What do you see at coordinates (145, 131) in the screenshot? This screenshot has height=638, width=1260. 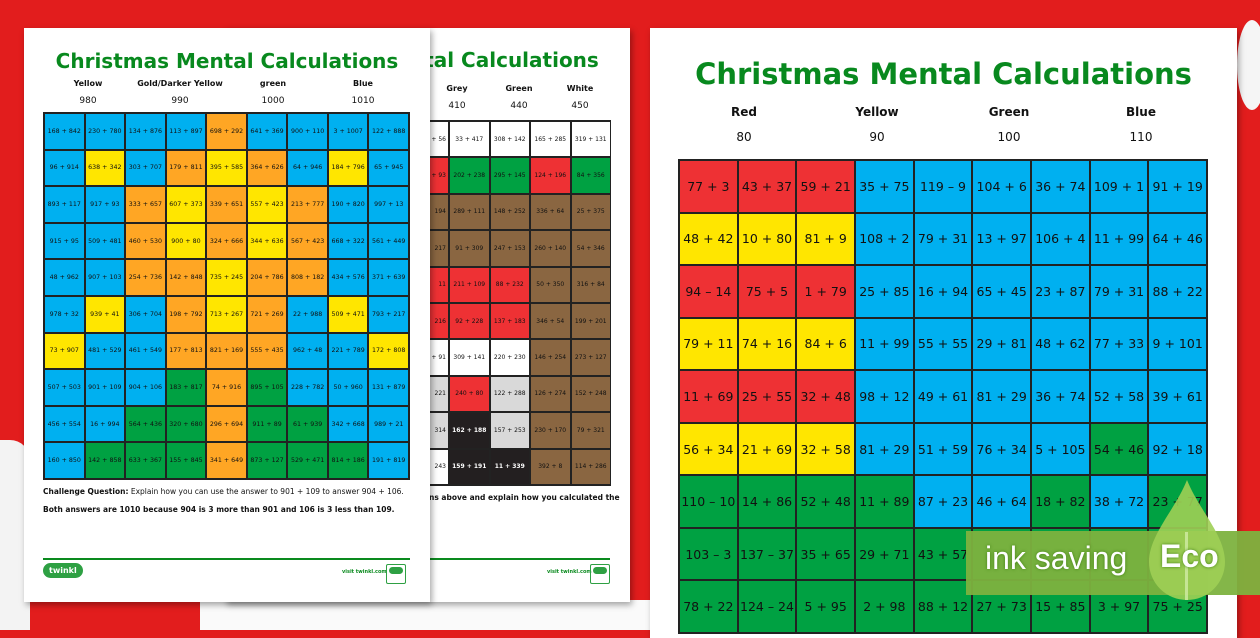 I see `grid-cell: 134 + 876` at bounding box center [145, 131].